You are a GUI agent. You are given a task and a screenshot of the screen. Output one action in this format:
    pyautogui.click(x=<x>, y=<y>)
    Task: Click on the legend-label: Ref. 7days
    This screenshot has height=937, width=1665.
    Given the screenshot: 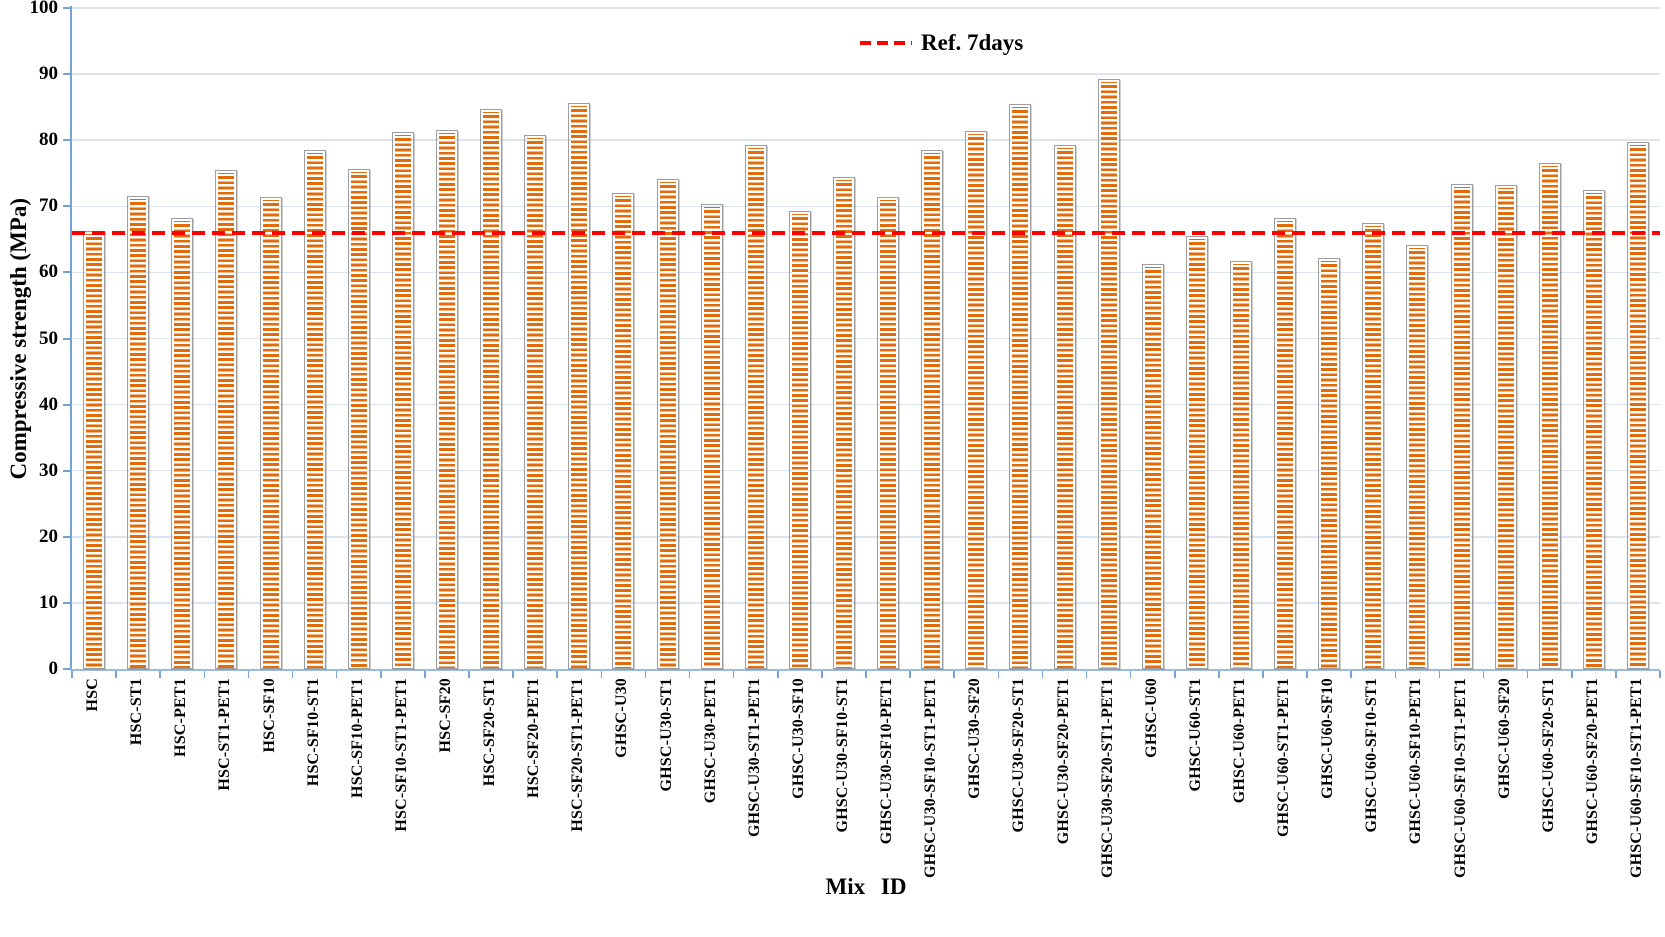 What is the action you would take?
    pyautogui.click(x=972, y=42)
    